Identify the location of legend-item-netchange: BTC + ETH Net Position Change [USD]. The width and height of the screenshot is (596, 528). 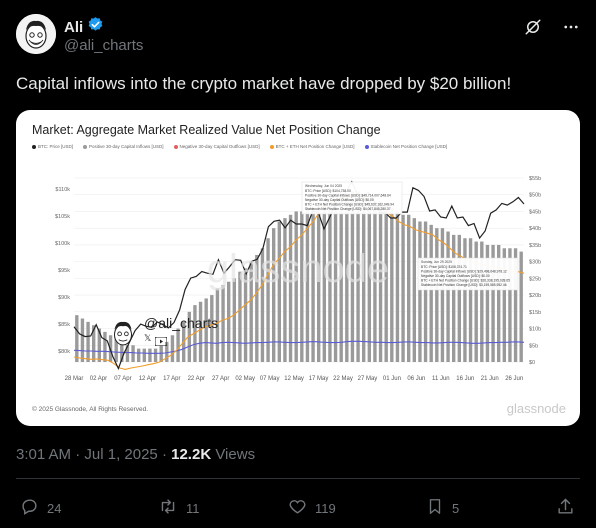
(312, 146).